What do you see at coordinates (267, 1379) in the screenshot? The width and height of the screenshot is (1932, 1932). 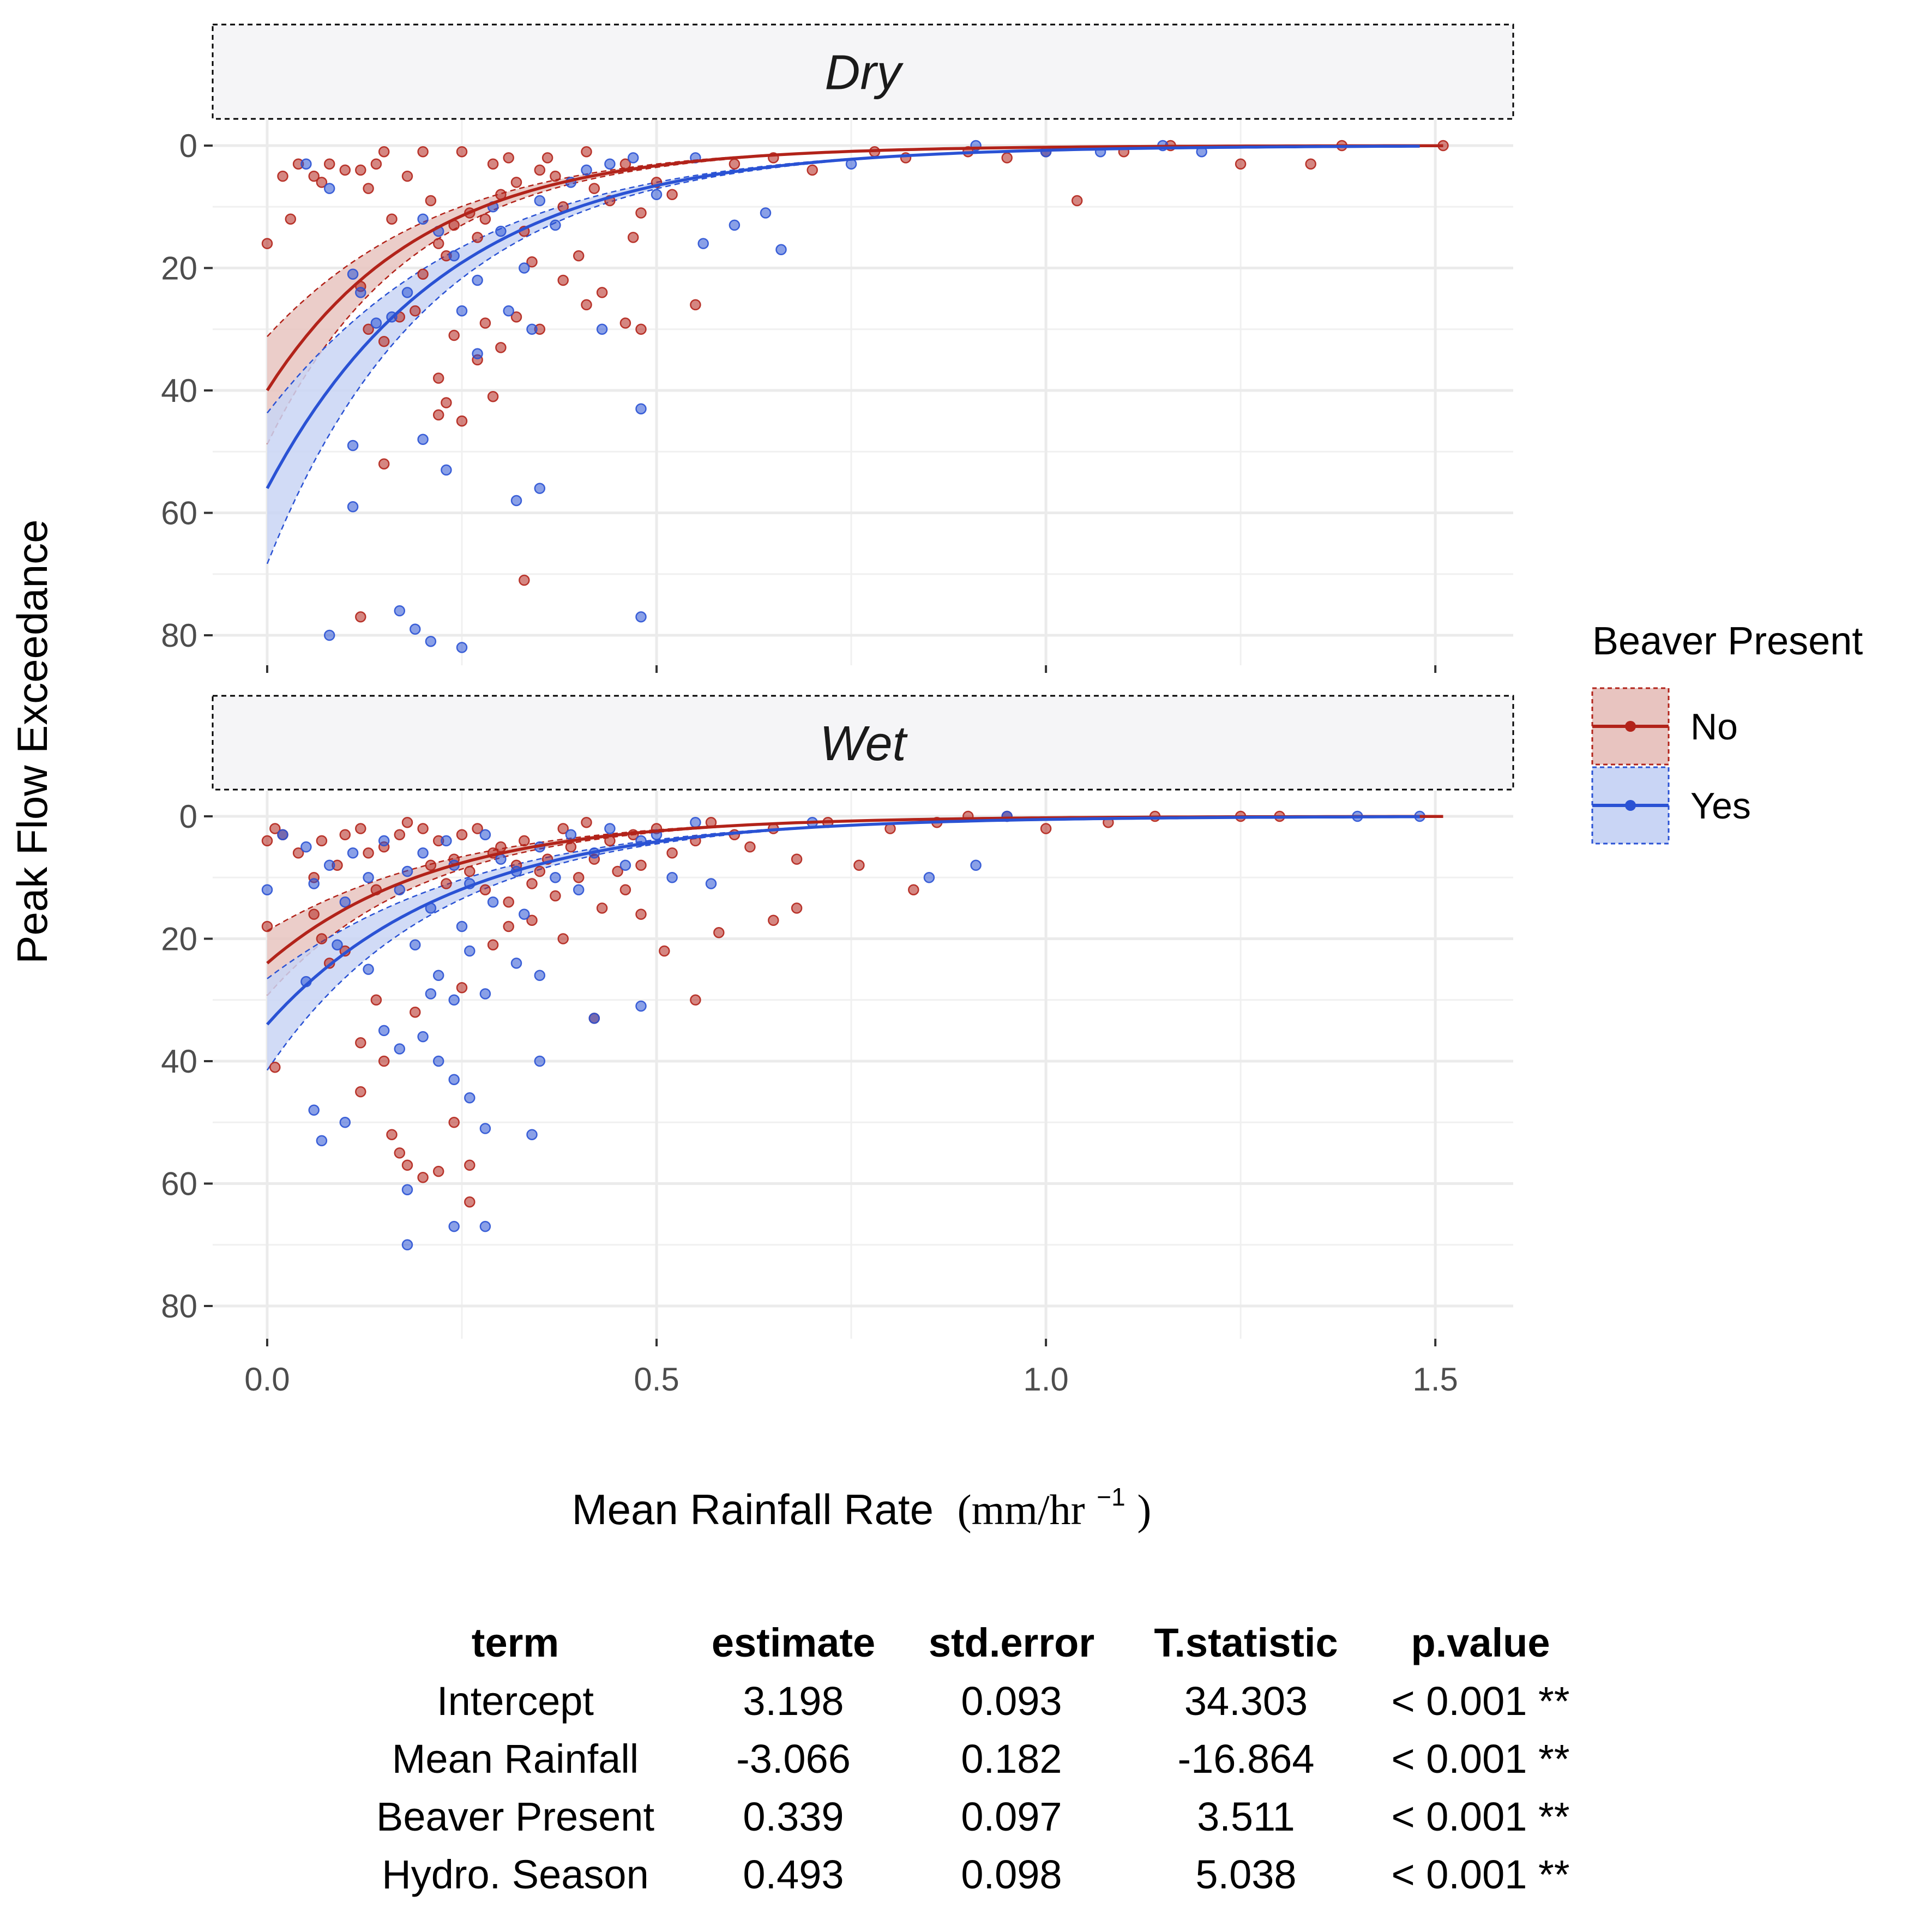 I see `x-tick-label: 0.0` at bounding box center [267, 1379].